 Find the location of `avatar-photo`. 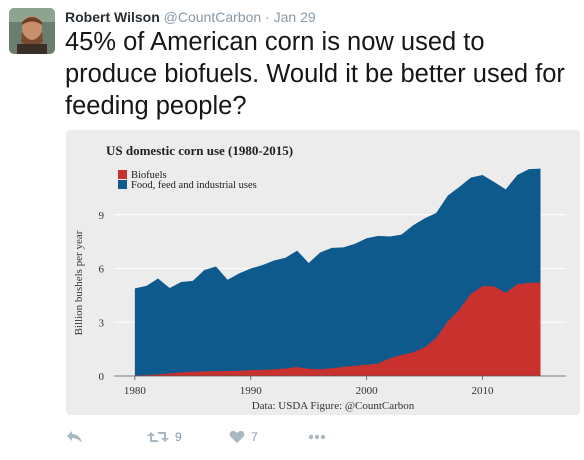

avatar-photo is located at coordinates (32, 31).